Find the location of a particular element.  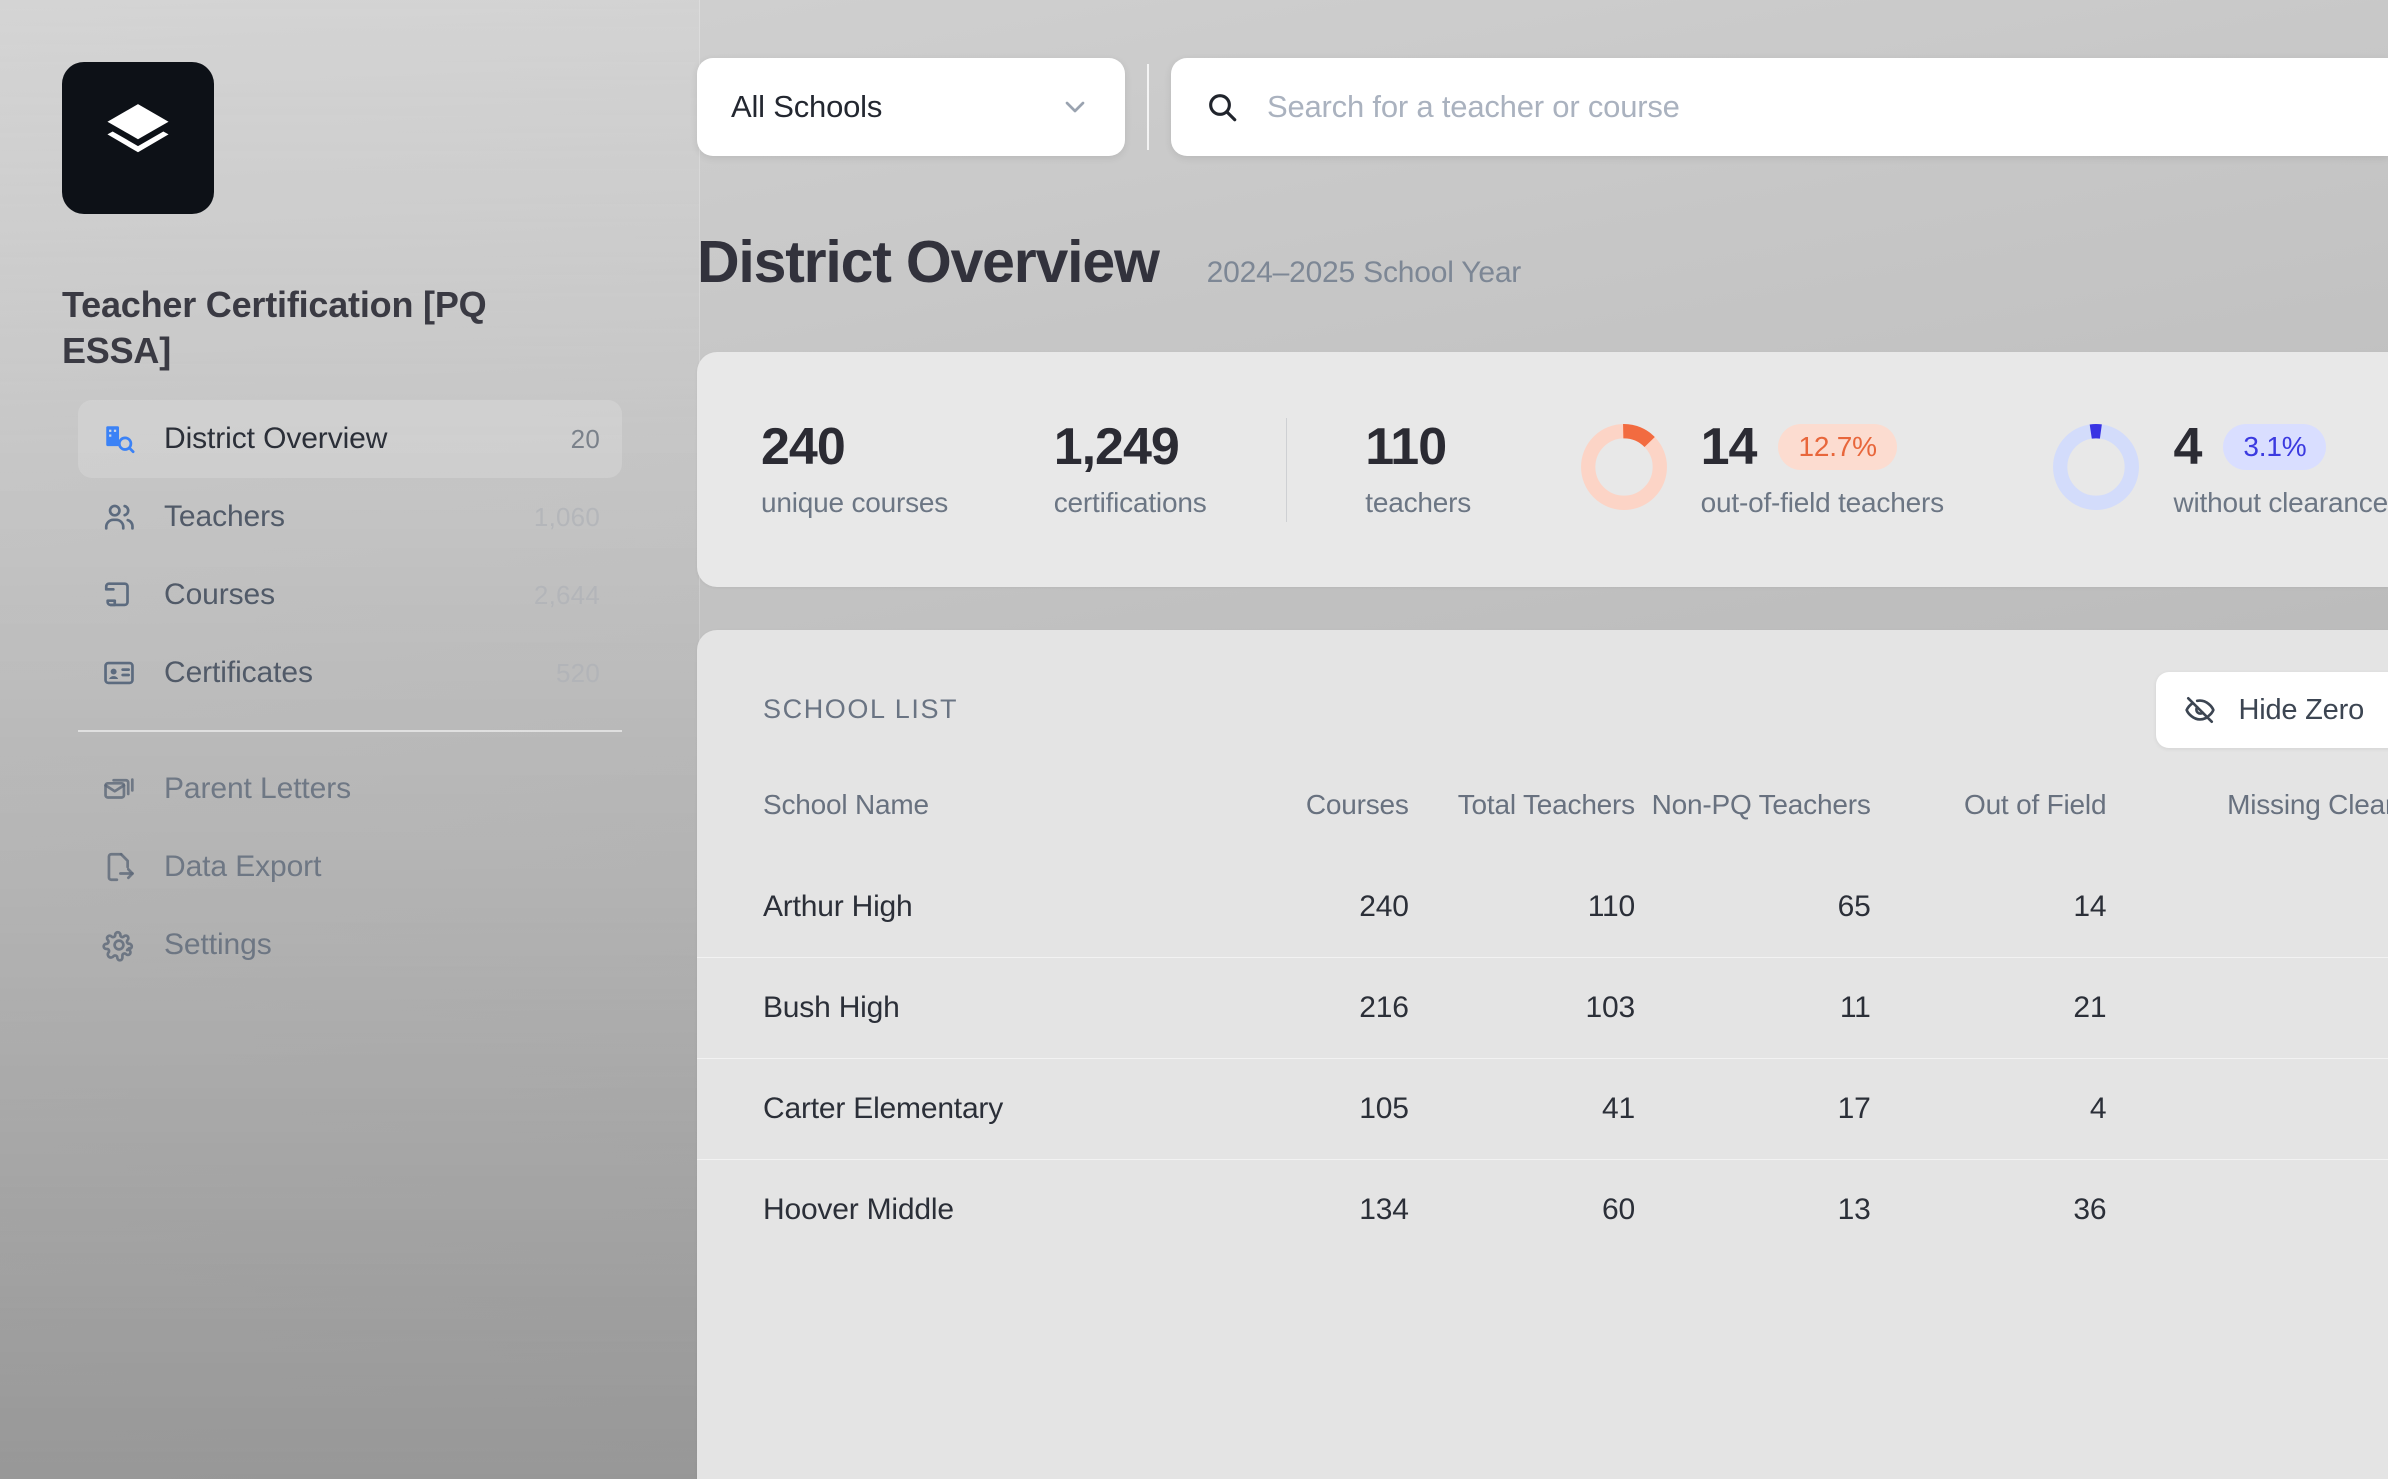

cell-non-pq-teachers: 17 is located at coordinates (1752, 1108).